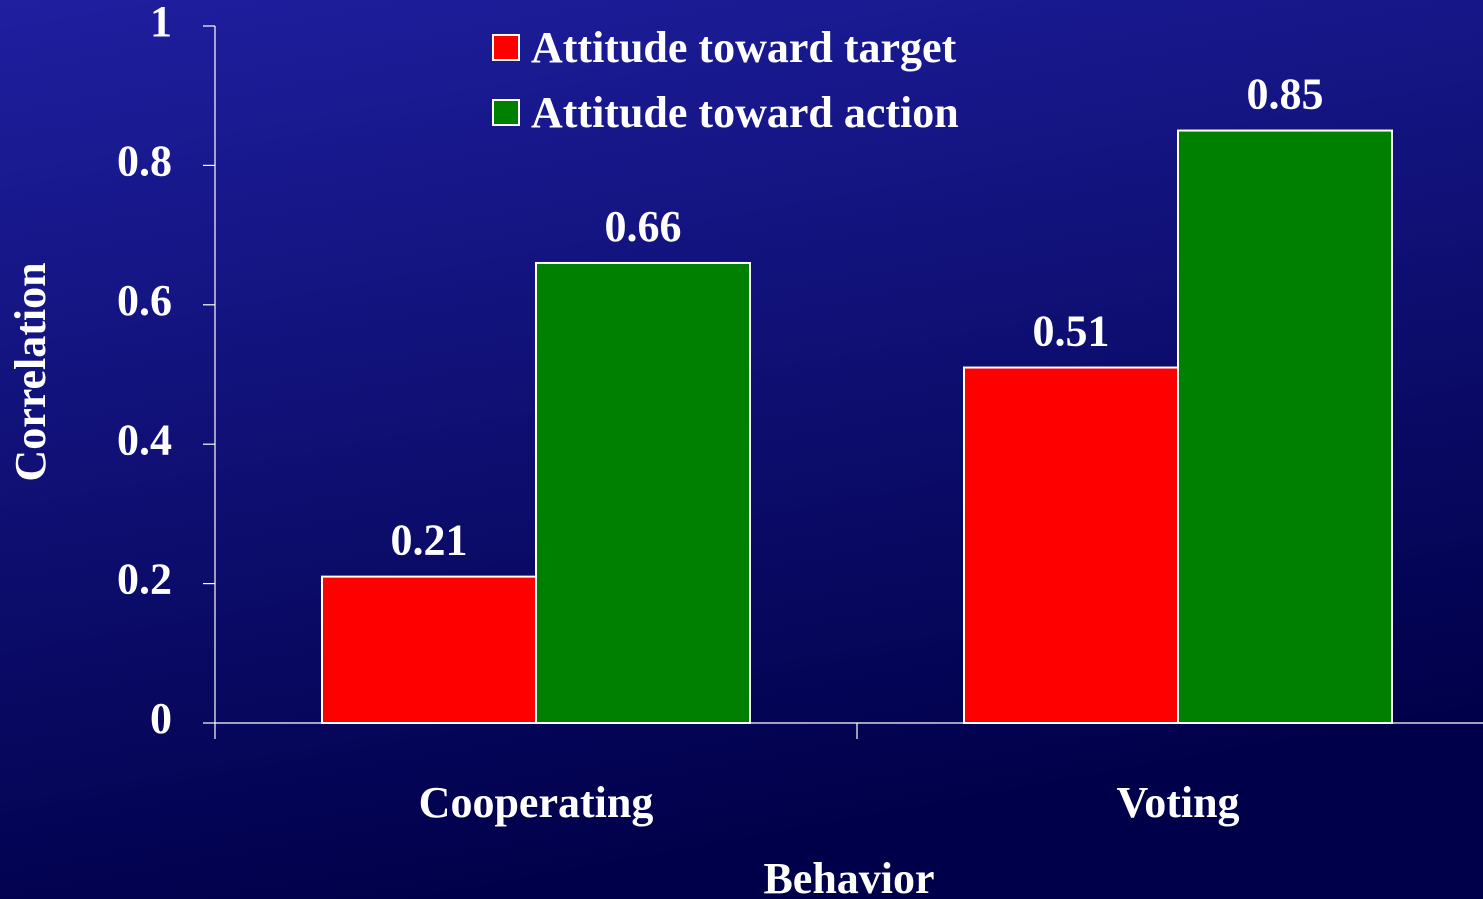 Image resolution: width=1483 pixels, height=899 pixels. What do you see at coordinates (1285, 94) in the screenshot?
I see `value-label: 0.85` at bounding box center [1285, 94].